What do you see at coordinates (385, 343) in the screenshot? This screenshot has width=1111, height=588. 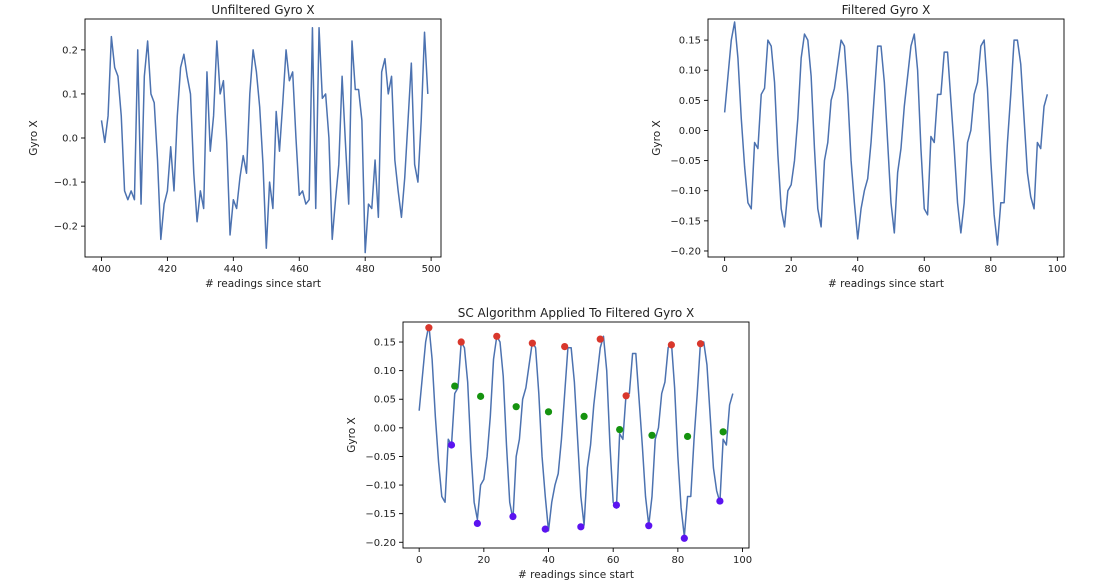 I see `sc-y-tick-label: 0.15` at bounding box center [385, 343].